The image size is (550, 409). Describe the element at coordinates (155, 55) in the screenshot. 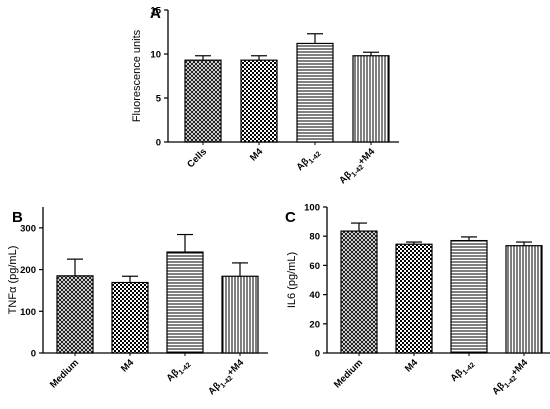

I see `y-tick-label: 10` at that location.